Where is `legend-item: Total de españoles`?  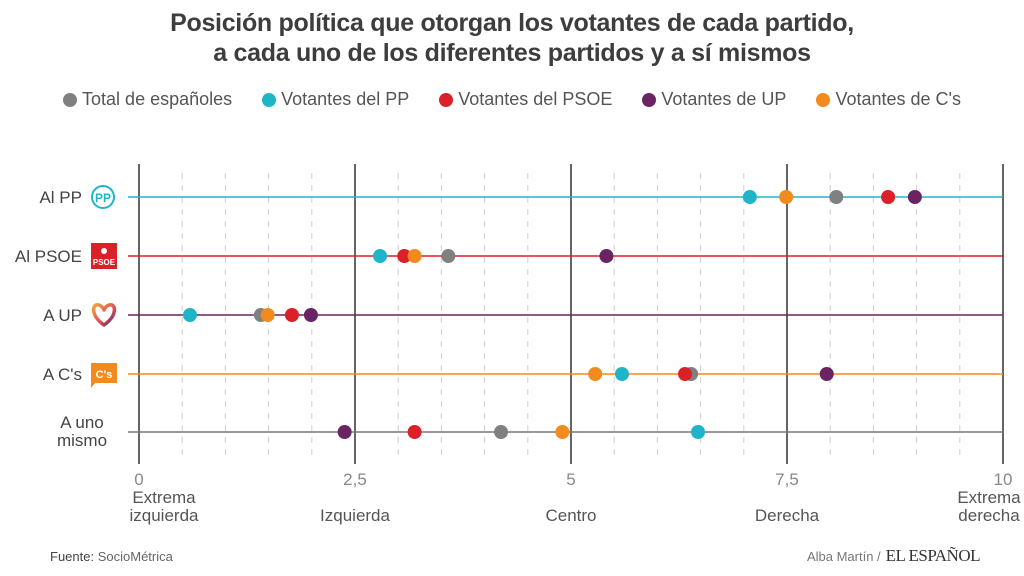
legend-item: Total de españoles is located at coordinates (147, 99).